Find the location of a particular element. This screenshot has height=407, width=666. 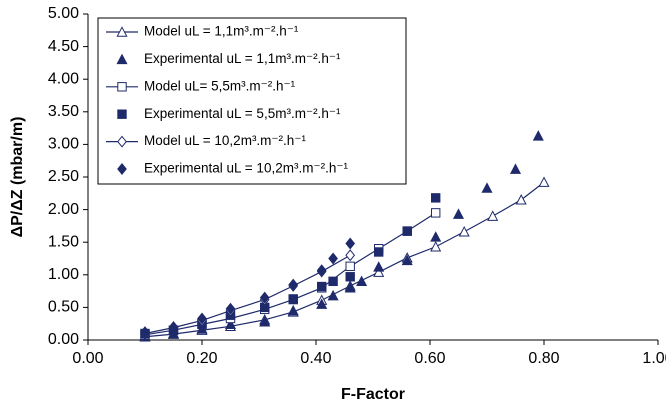

y-tick-label: 4.50 is located at coordinates (63, 46).